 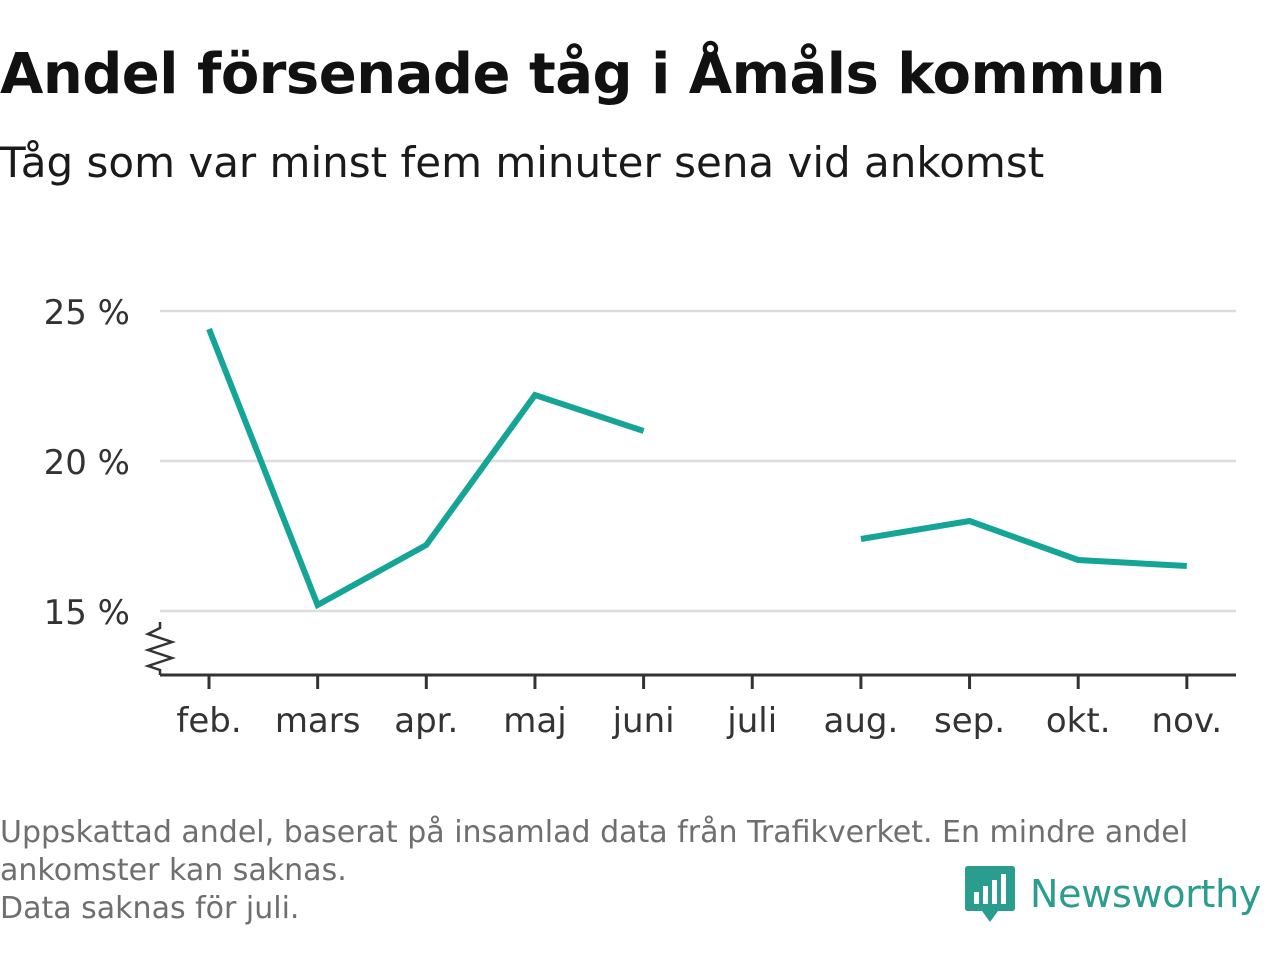 What do you see at coordinates (1187, 721) in the screenshot?
I see `x-tick-label: nov.` at bounding box center [1187, 721].